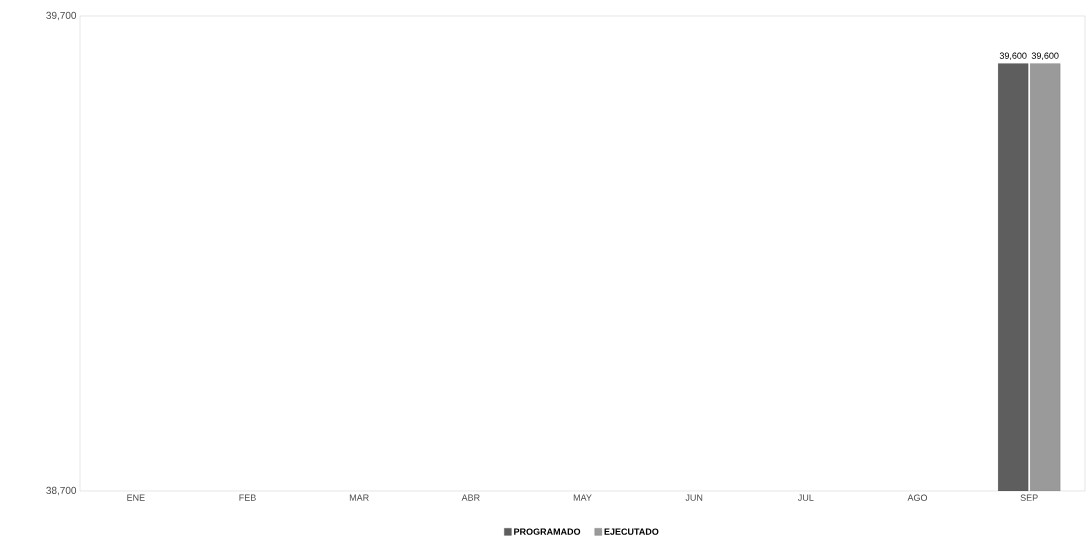 The image size is (1092, 541). Describe the element at coordinates (694, 497) in the screenshot. I see `x-tick-label: JUN` at that location.